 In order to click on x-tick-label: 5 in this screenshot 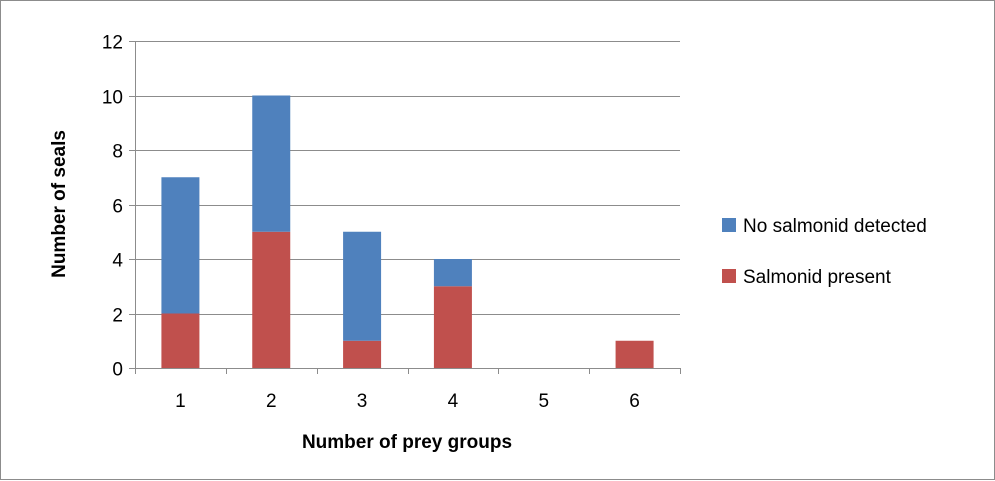, I will do `click(543, 401)`.